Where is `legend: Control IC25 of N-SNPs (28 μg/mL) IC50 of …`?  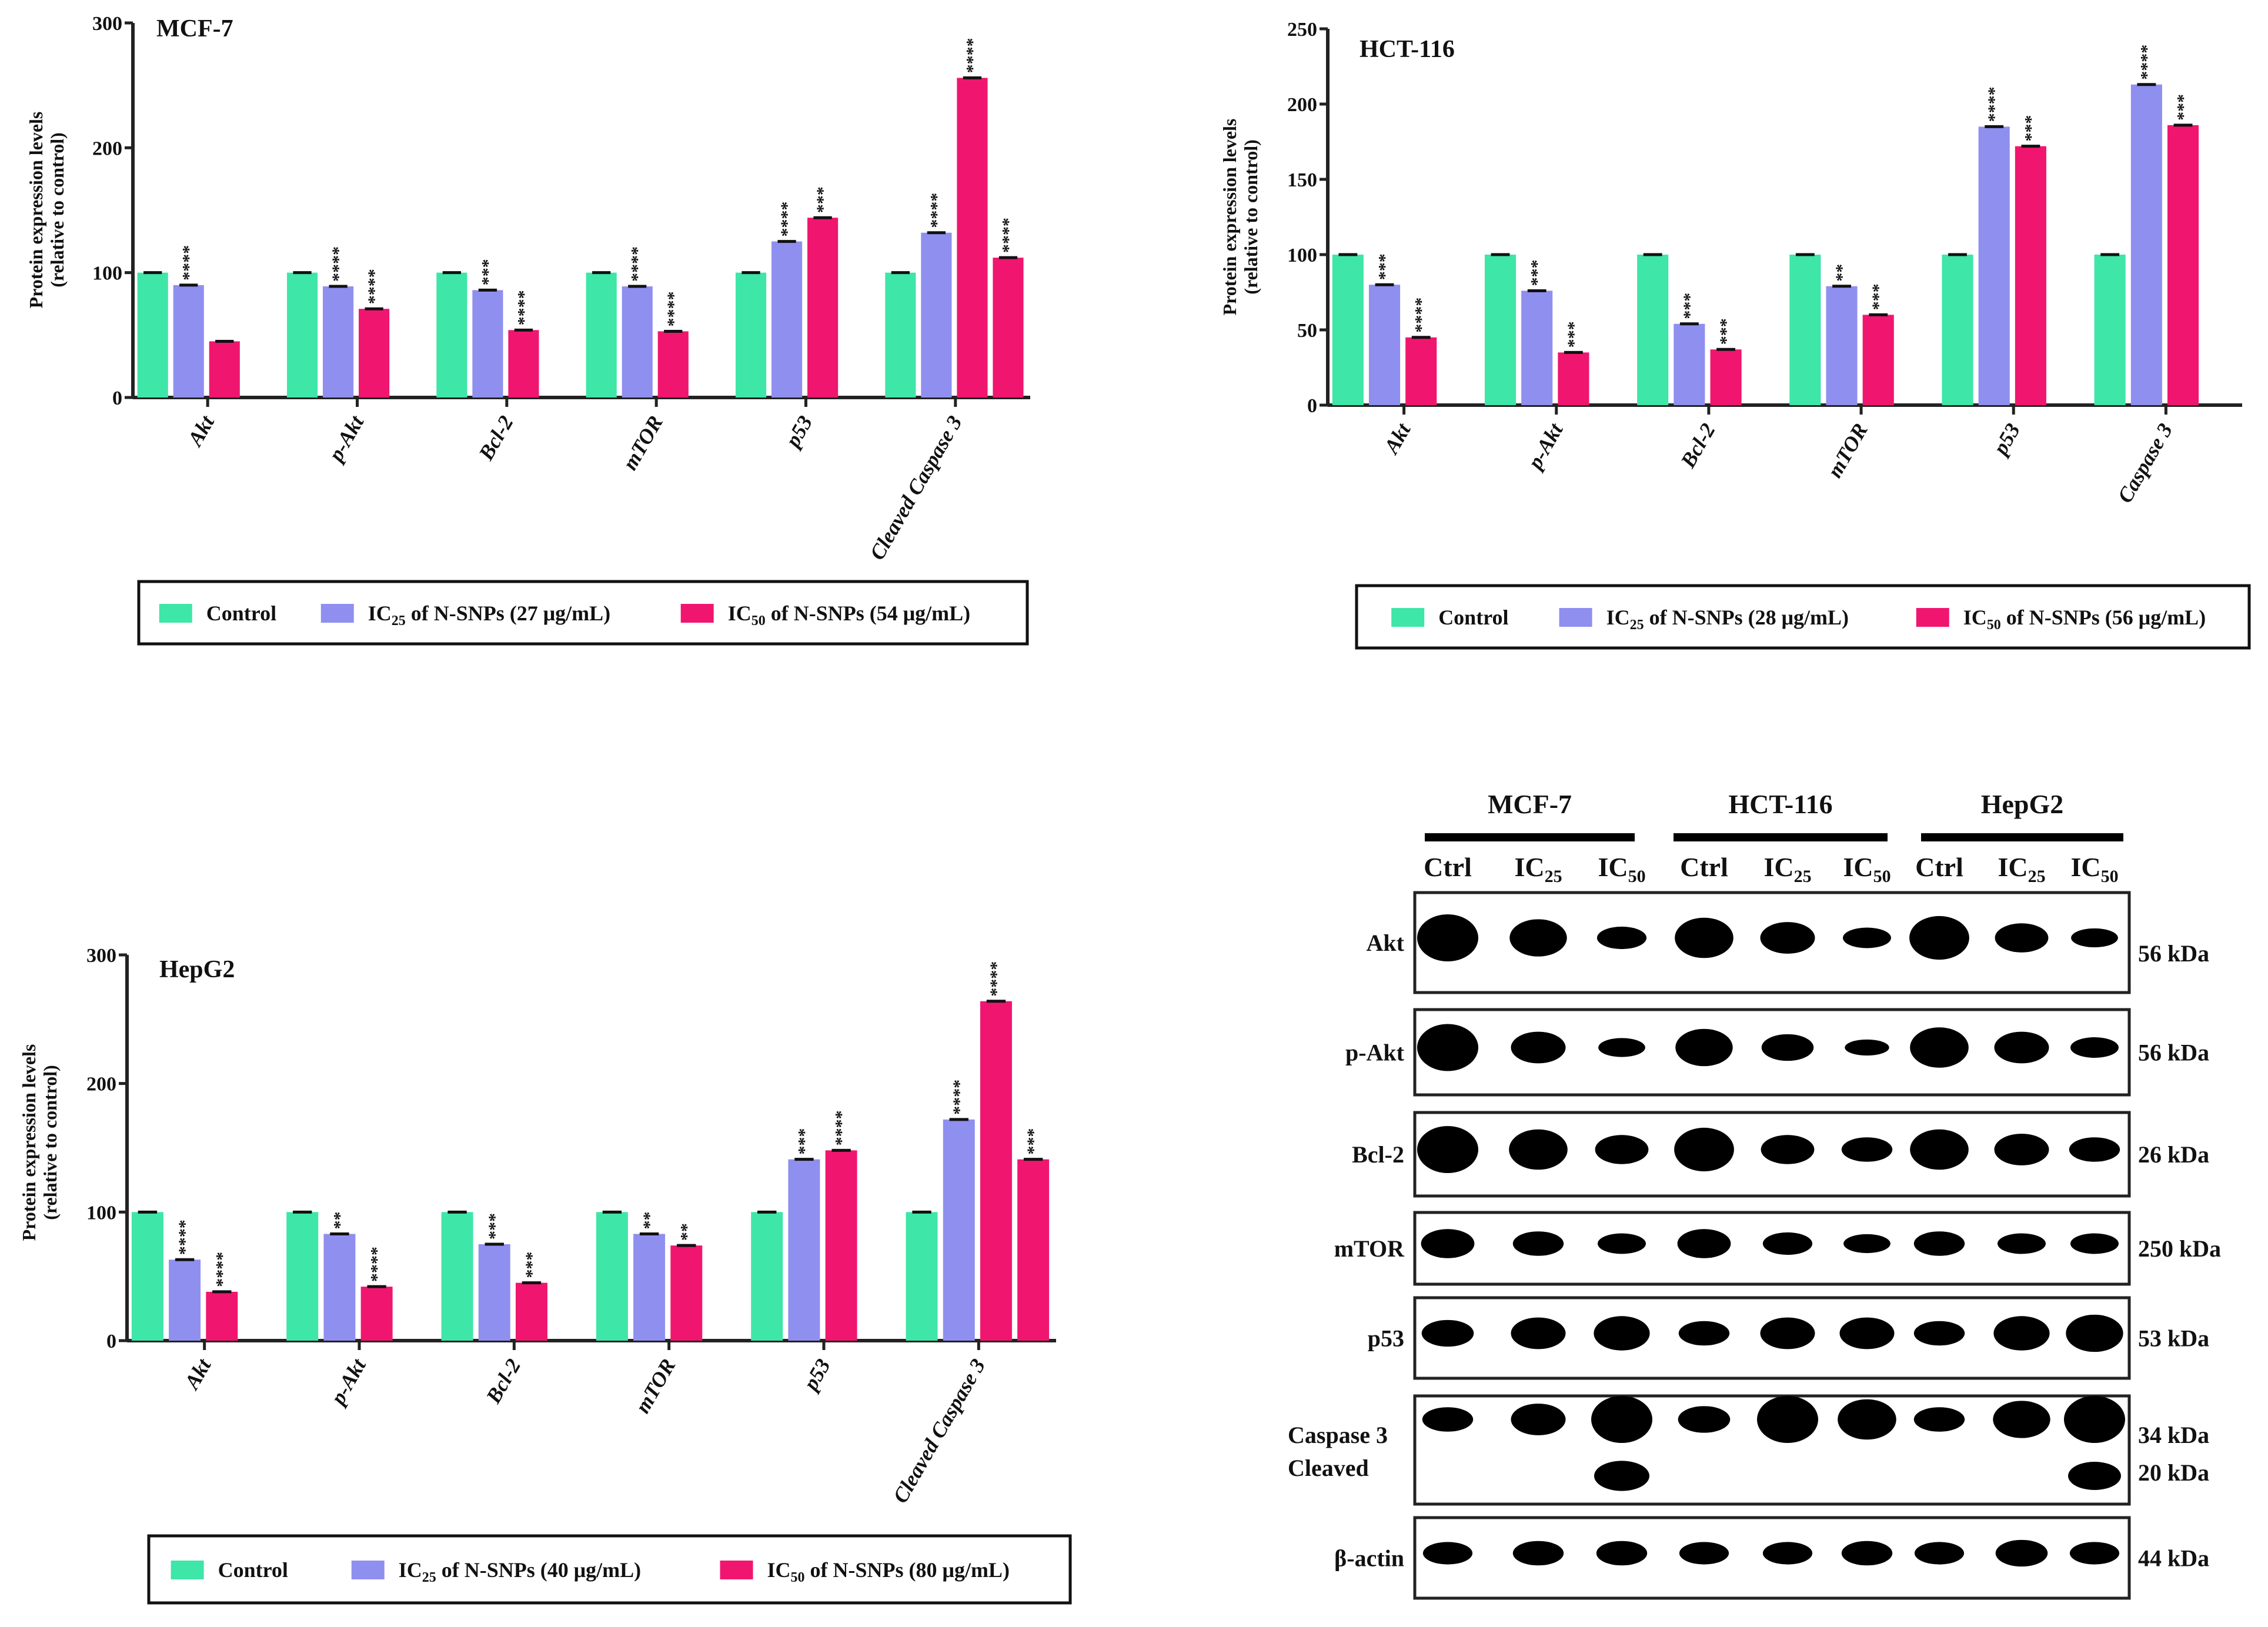
legend: Control IC25 of N-SNPs (28 μg/mL) IC50 of … is located at coordinates (1803, 617).